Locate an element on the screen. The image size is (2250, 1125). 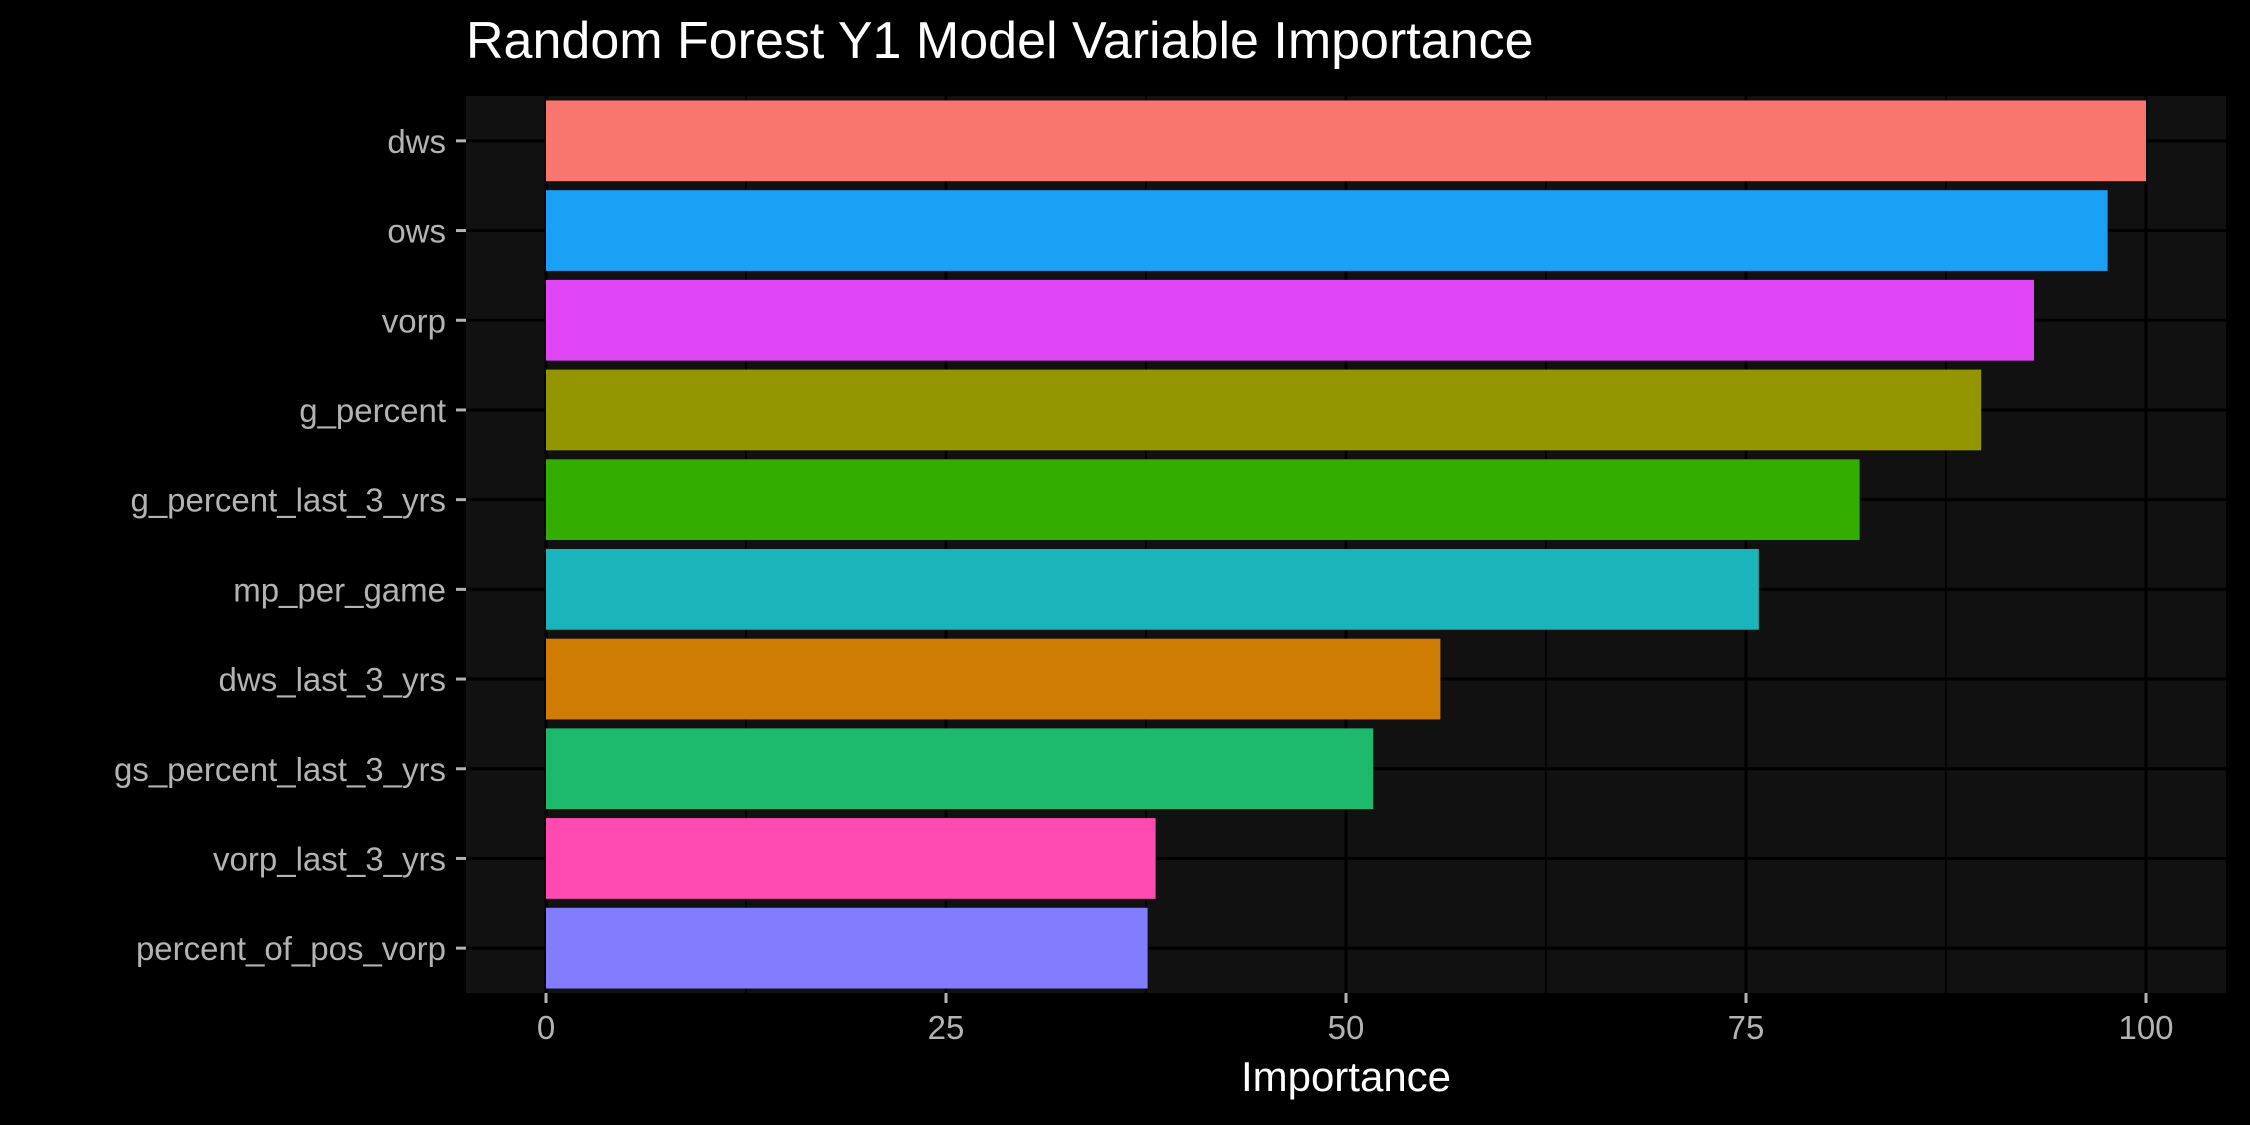
bar-ows is located at coordinates (1327, 230).